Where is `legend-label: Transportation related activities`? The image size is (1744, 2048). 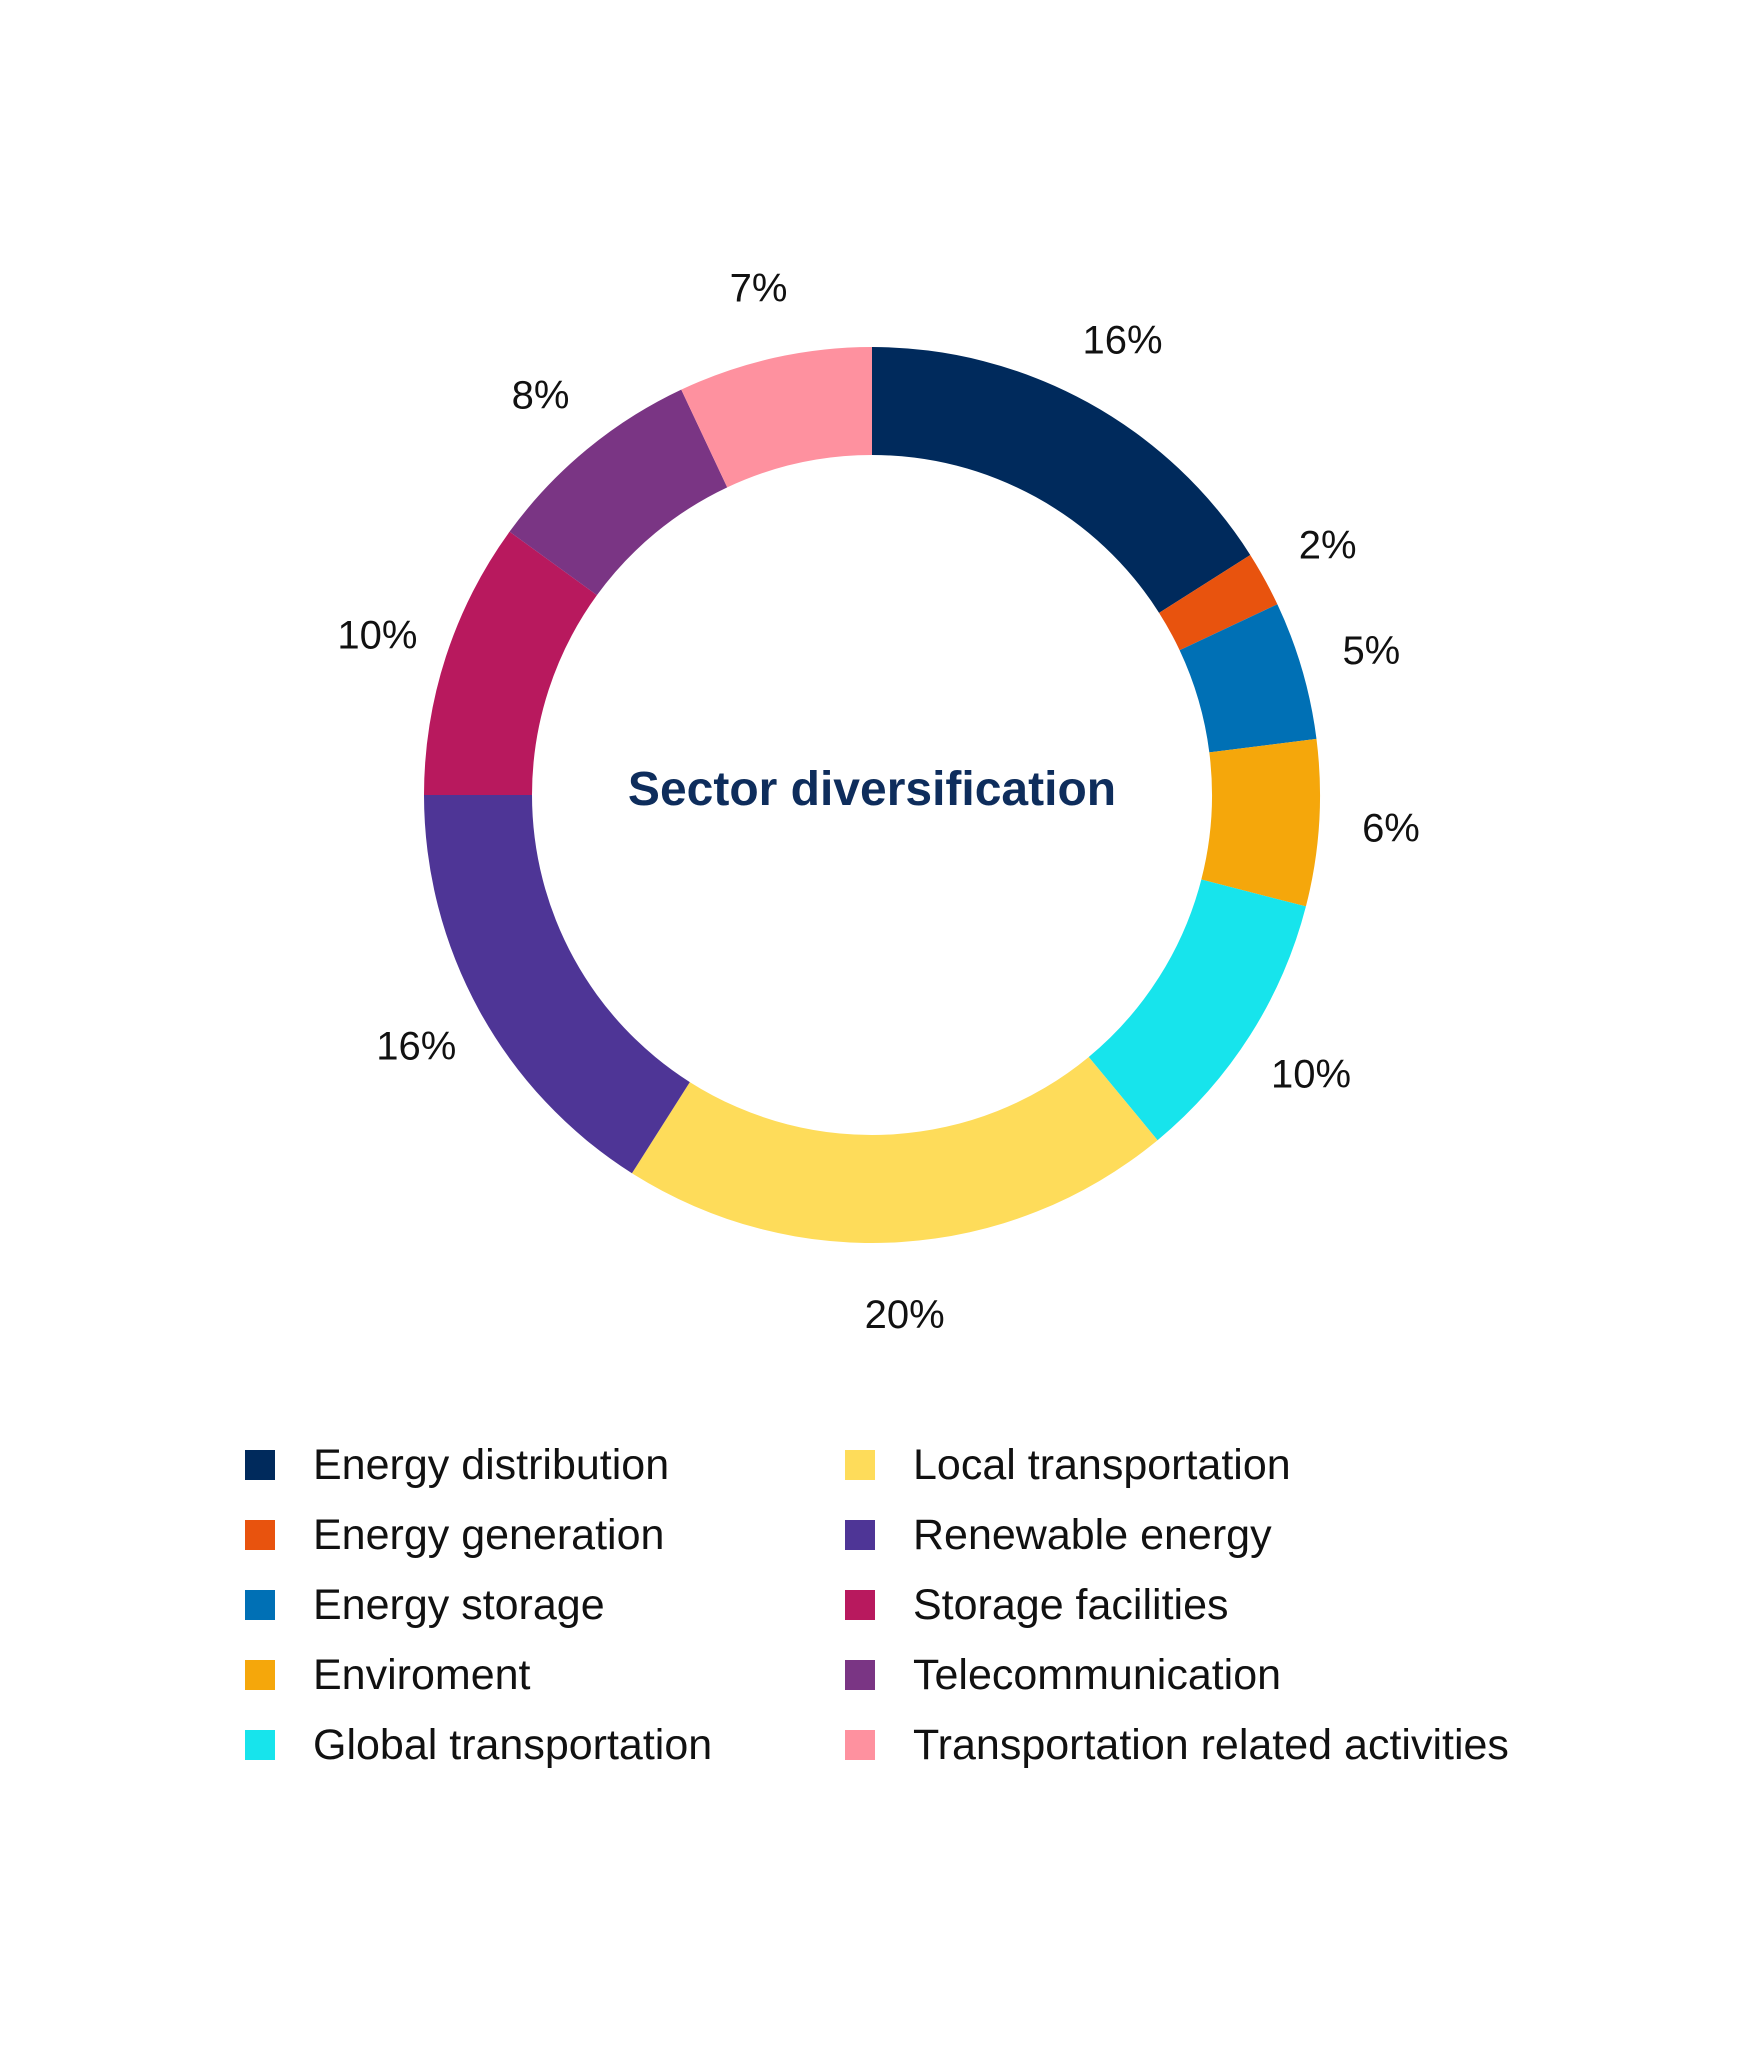
legend-label: Transportation related activities is located at coordinates (1211, 1744).